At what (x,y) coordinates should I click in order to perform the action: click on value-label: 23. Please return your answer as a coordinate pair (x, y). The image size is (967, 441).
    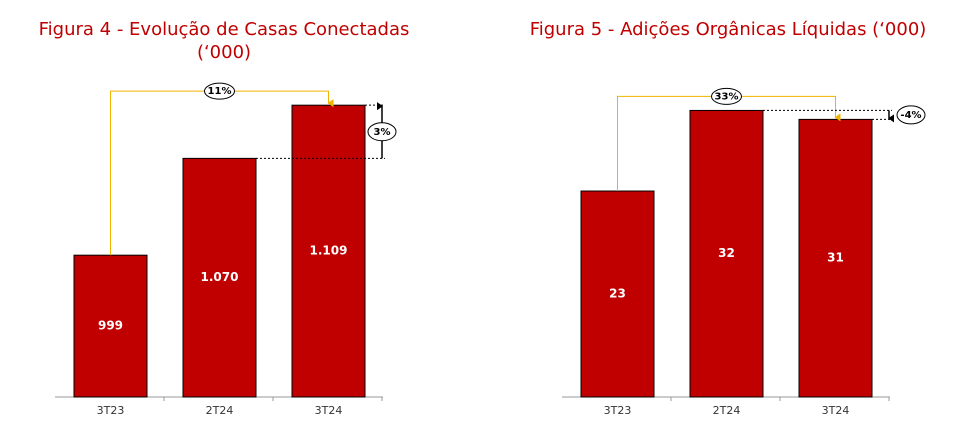
    Looking at the image, I should click on (617, 294).